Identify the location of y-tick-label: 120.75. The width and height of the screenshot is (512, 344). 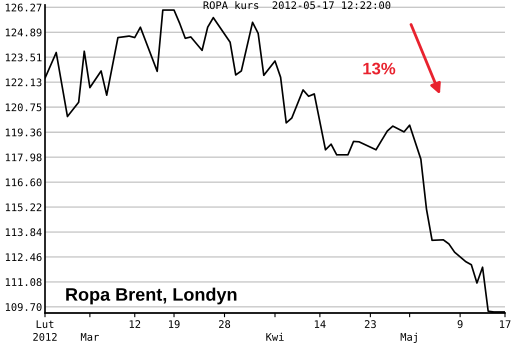
(24, 107).